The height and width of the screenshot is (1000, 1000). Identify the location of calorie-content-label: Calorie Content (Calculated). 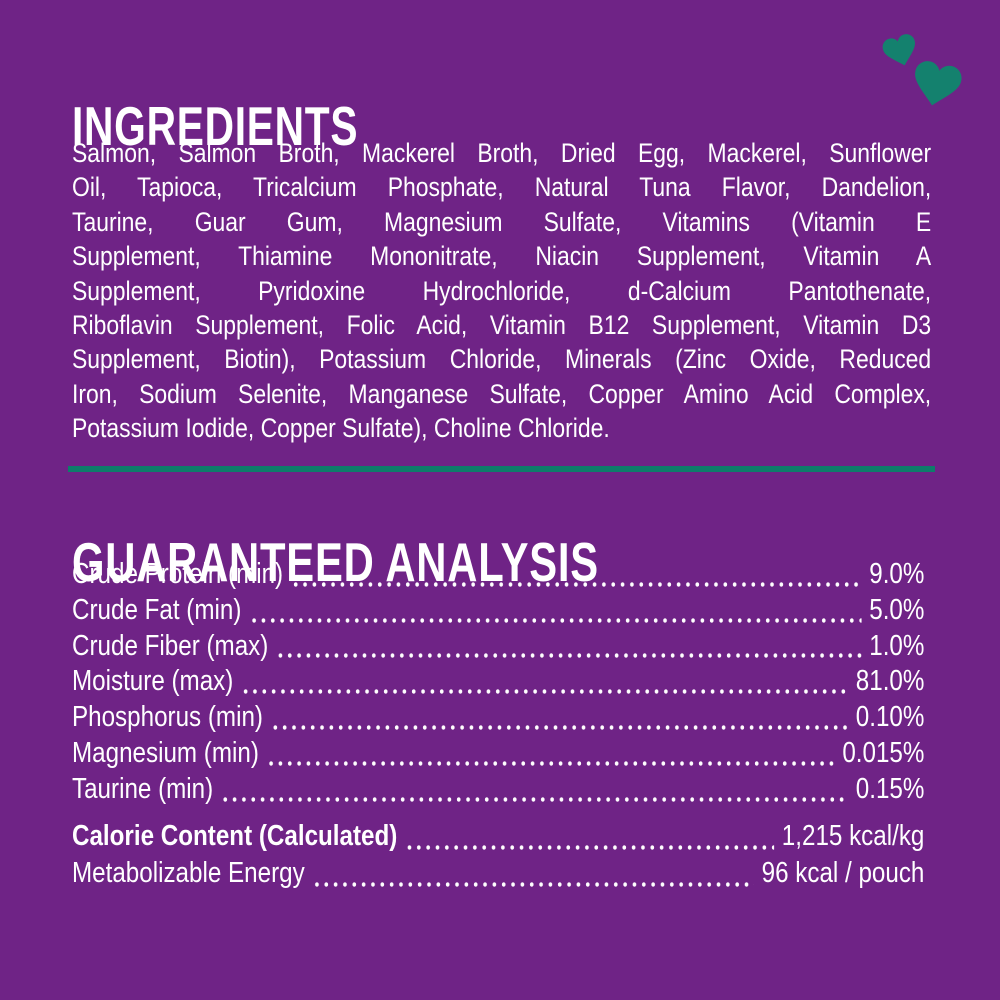
(235, 835).